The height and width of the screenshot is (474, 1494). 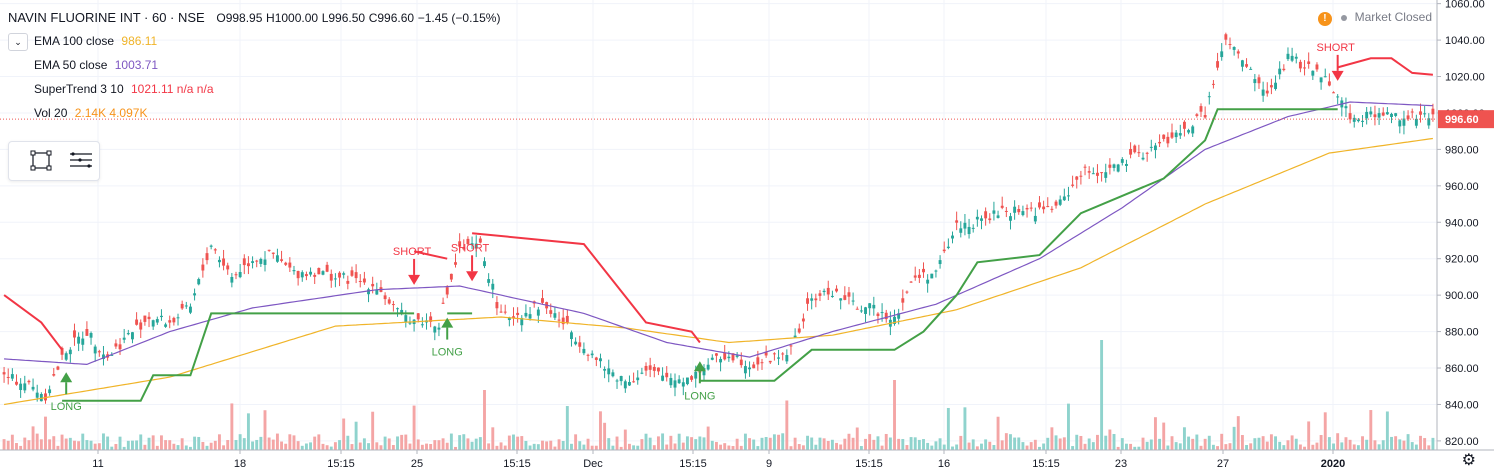 I want to click on market-status: ! Market Closed, so click(x=1374, y=18).